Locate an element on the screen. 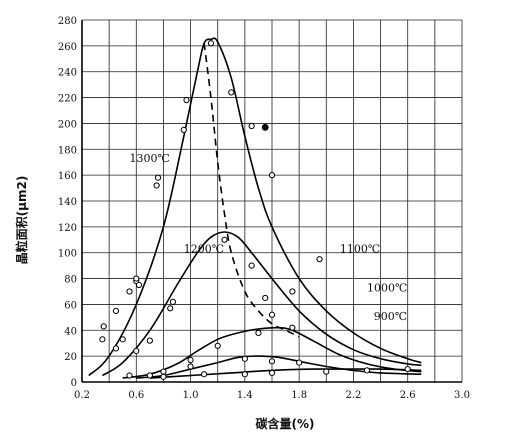 This screenshot has height=438, width=505. series-curve-dashed is located at coordinates (251, 190).